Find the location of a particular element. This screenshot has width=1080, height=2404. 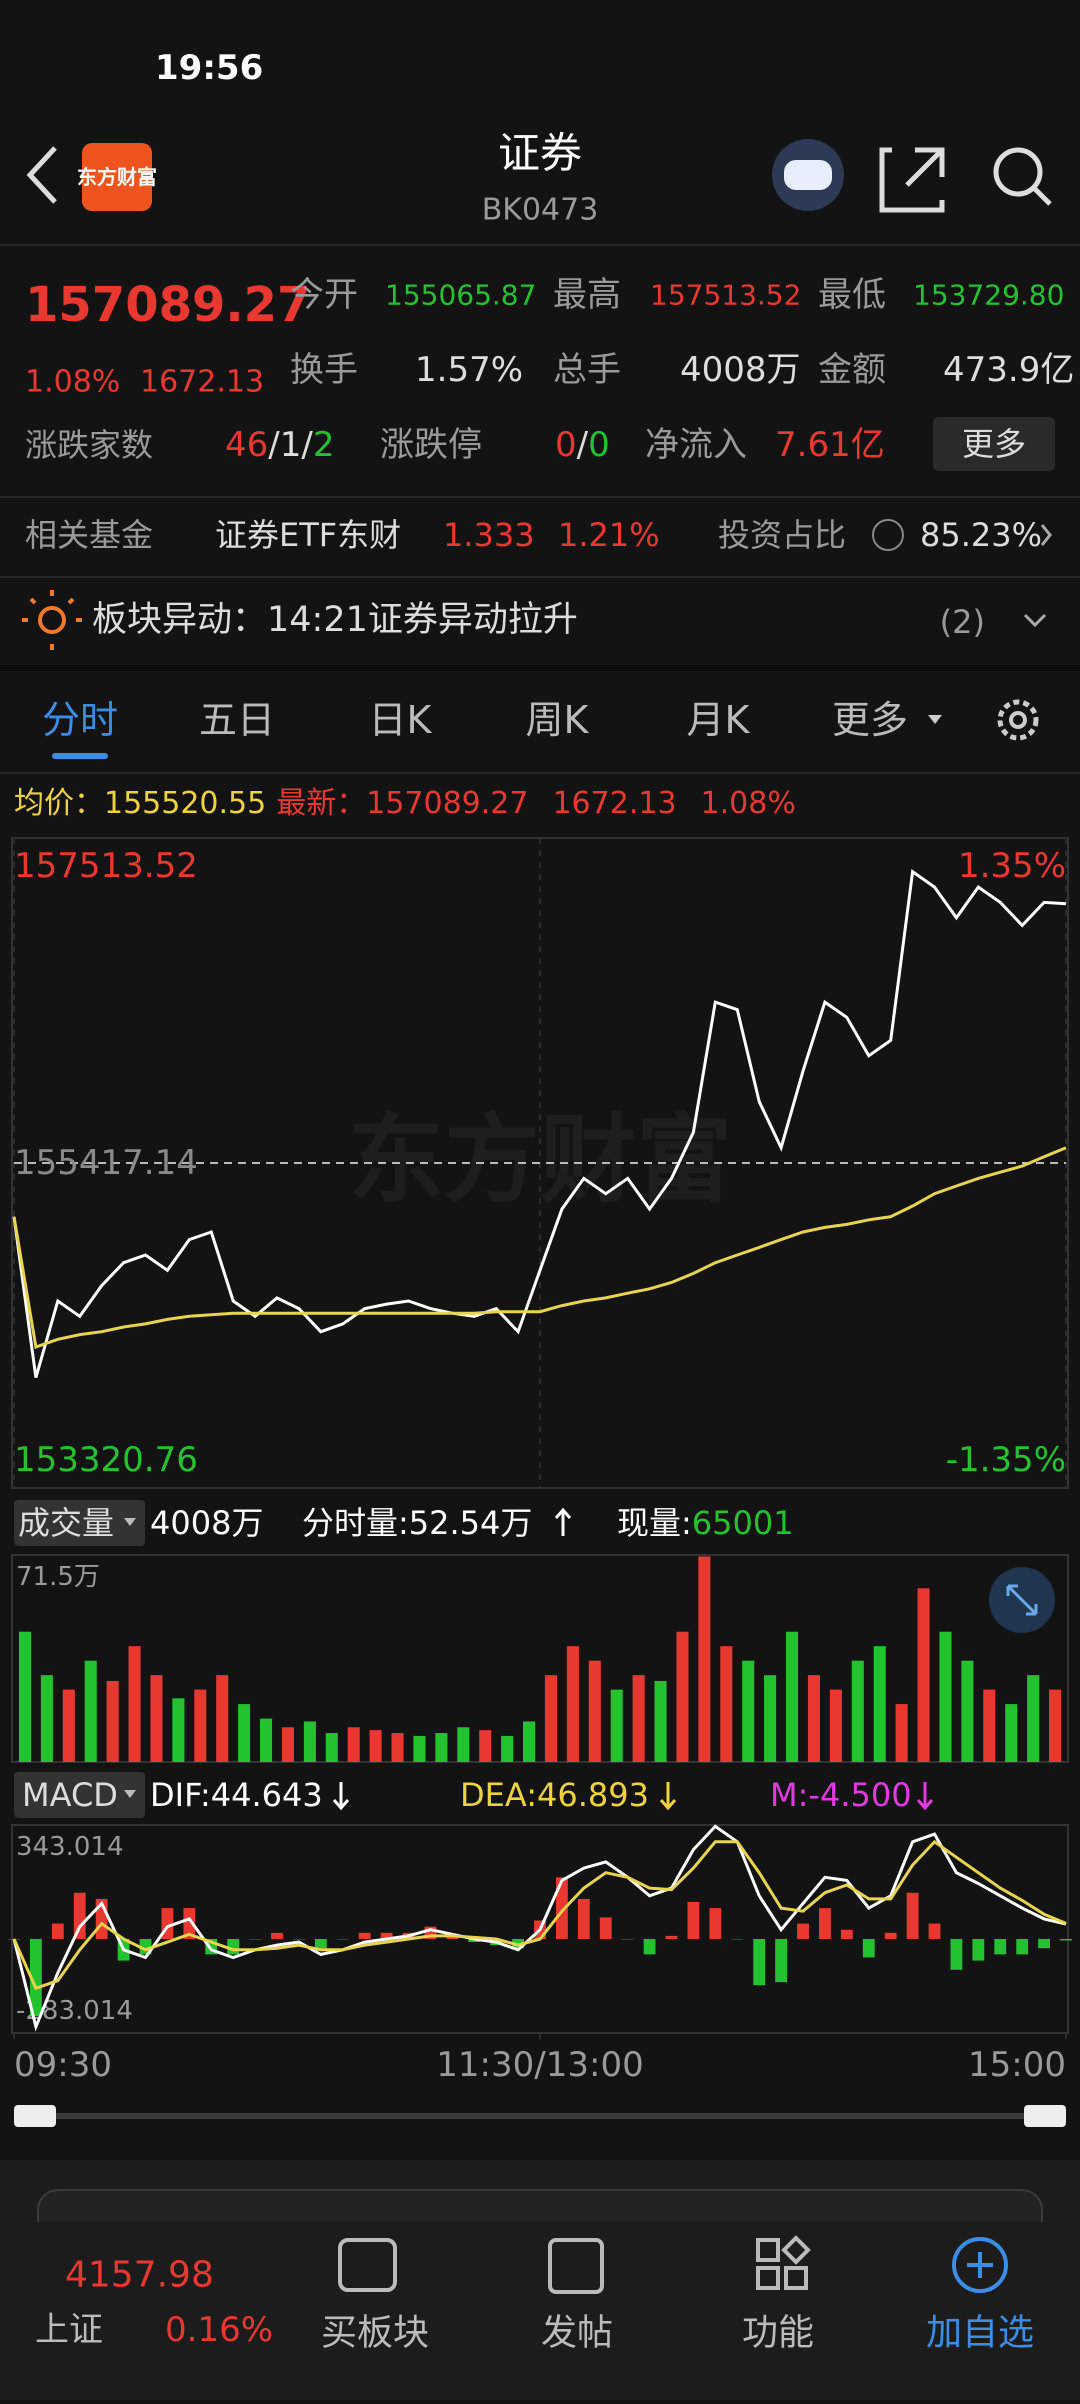

alert-icon is located at coordinates (52, 620).